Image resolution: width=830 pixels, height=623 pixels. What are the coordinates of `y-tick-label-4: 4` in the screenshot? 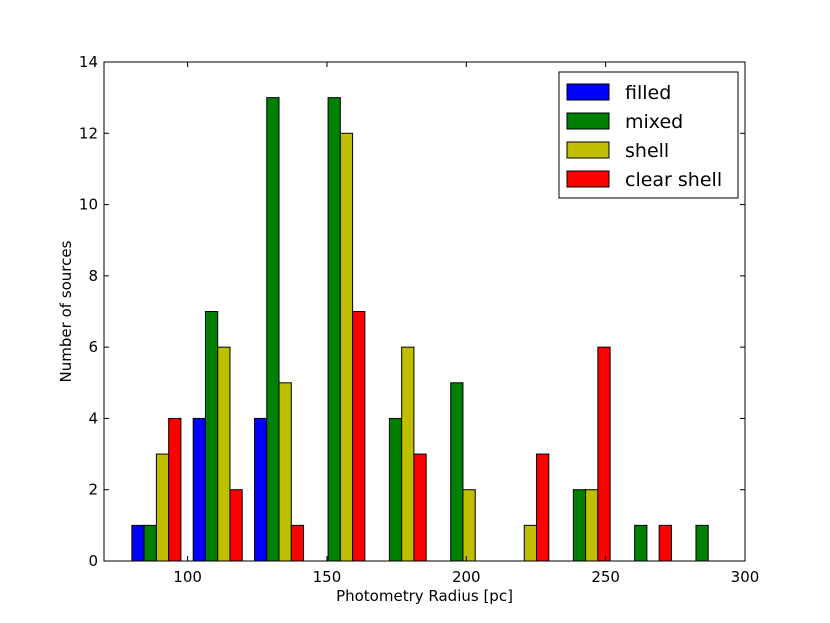 It's located at (93, 418).